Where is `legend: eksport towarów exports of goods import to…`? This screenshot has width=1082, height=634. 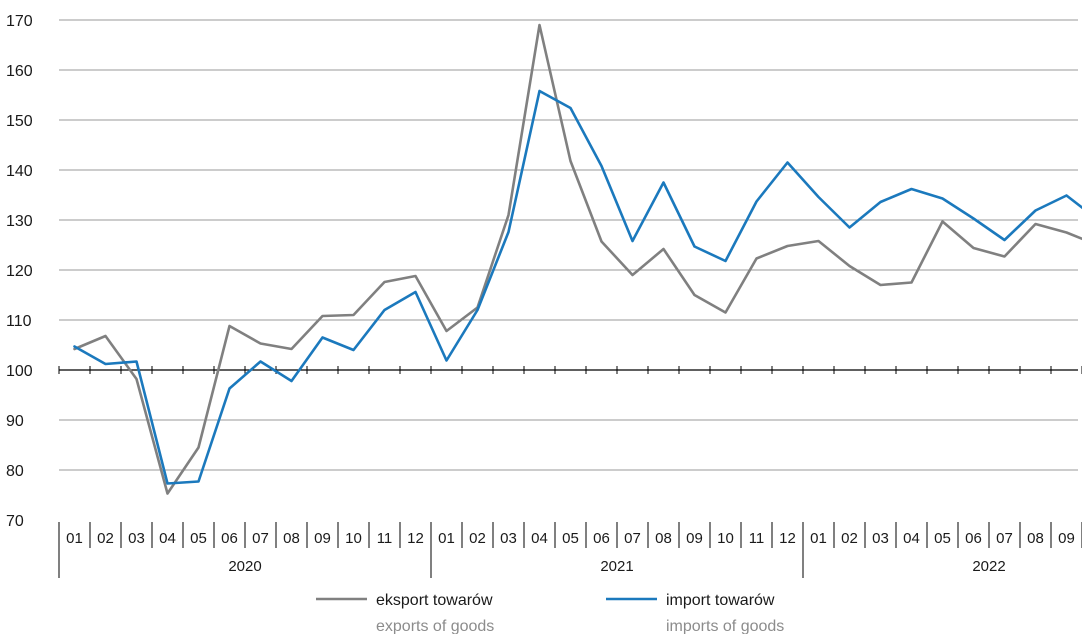 legend: eksport towarów exports of goods import to… is located at coordinates (550, 613).